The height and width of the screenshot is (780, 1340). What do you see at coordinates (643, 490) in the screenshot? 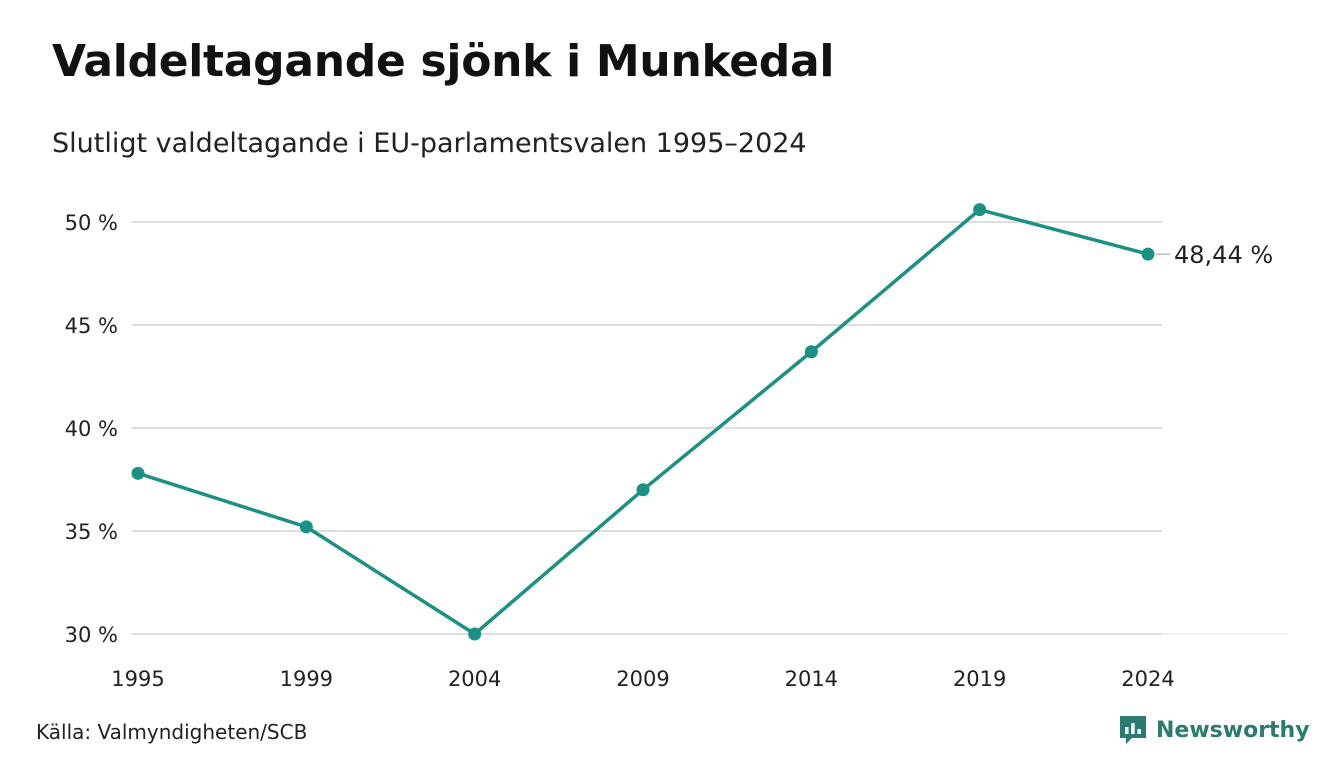
I see `data-point-2009` at bounding box center [643, 490].